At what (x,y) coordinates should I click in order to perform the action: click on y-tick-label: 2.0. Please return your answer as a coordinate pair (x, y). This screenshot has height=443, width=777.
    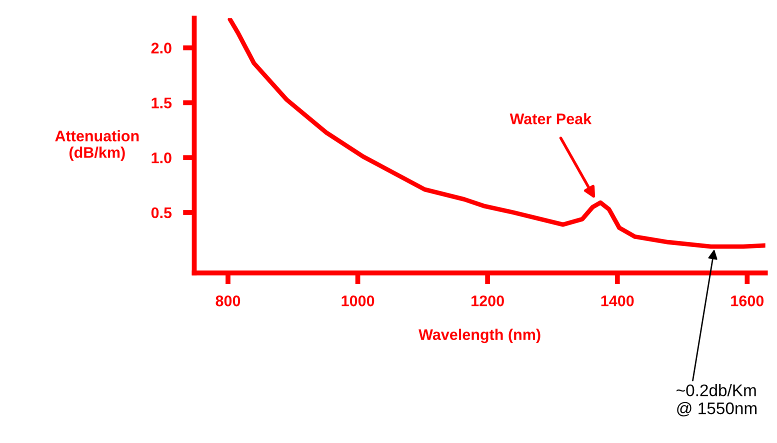
    Looking at the image, I should click on (161, 48).